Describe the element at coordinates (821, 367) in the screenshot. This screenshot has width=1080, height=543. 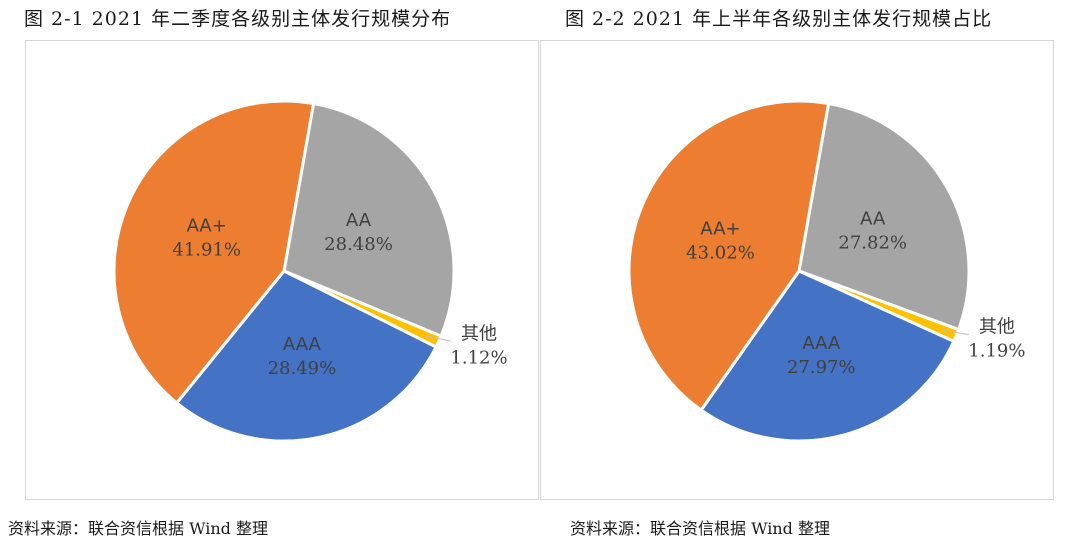
I see `slice-value-aaa: 27.97%` at that location.